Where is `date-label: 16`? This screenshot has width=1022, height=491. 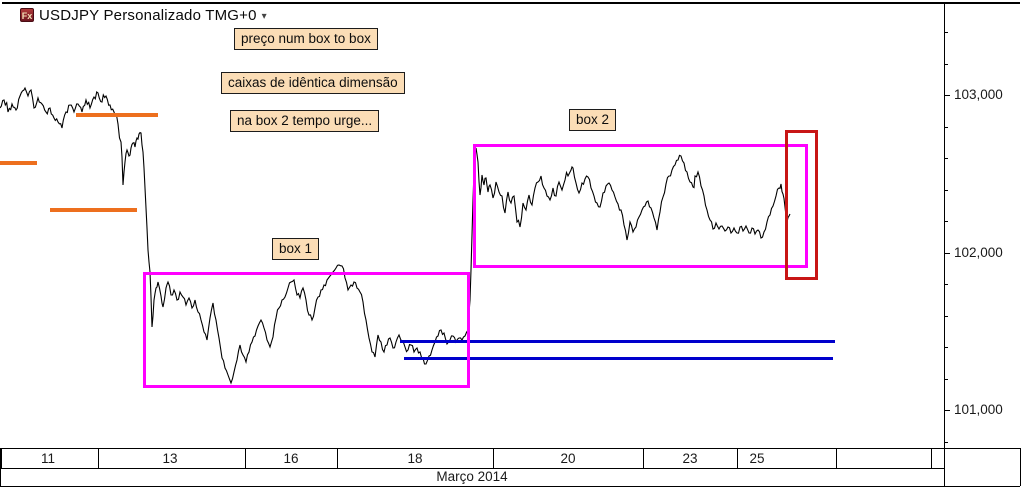
date-label: 16 is located at coordinates (291, 458).